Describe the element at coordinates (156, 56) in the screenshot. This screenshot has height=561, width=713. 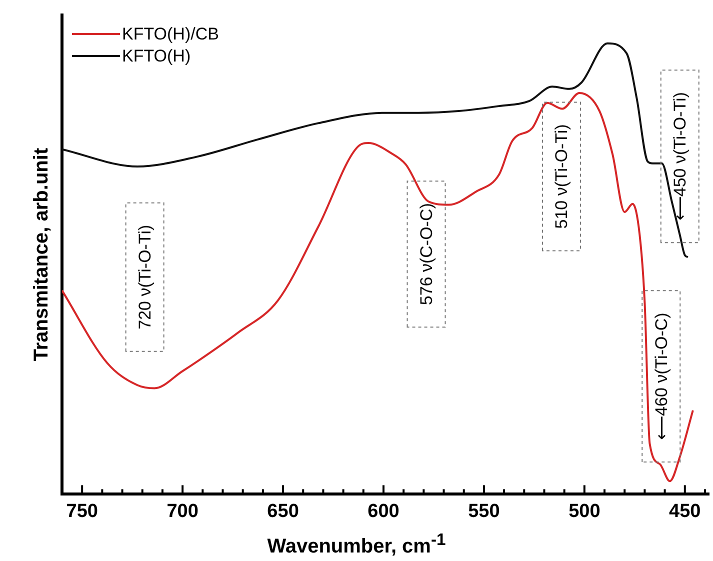
I see `legend-label: KFTO(H)` at that location.